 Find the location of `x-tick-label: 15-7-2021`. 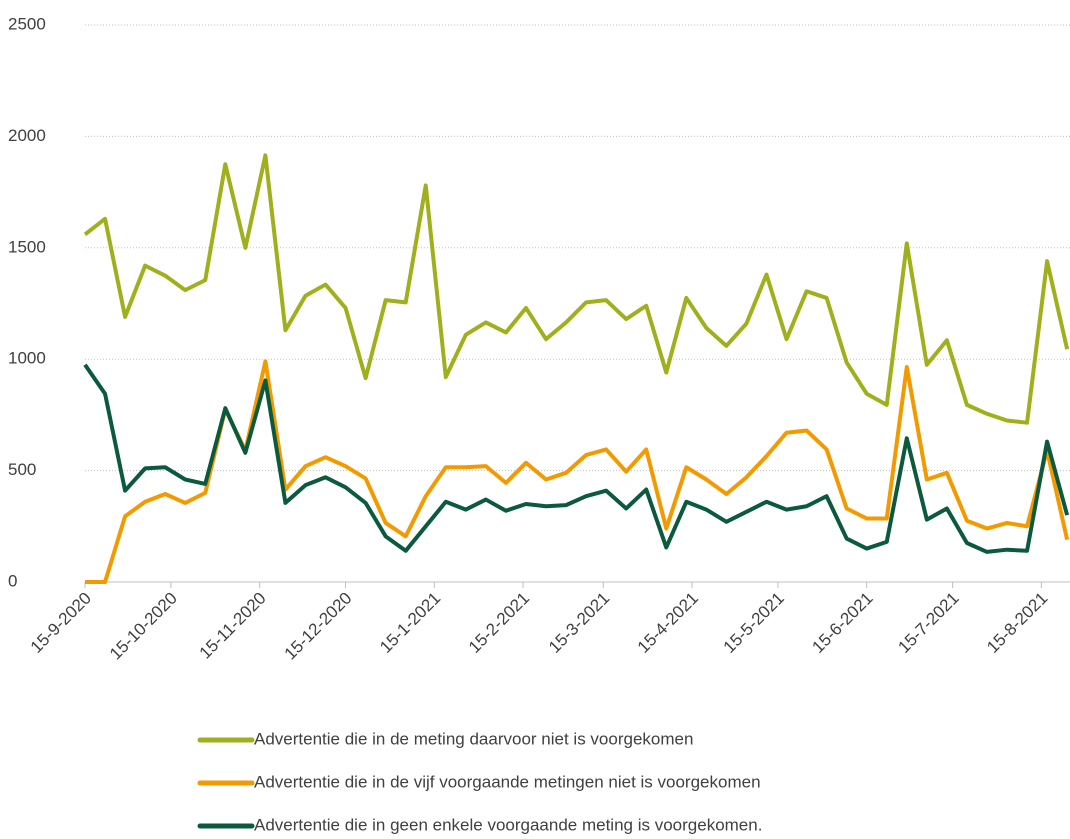

x-tick-label: 15-7-2021 is located at coordinates (928, 623).